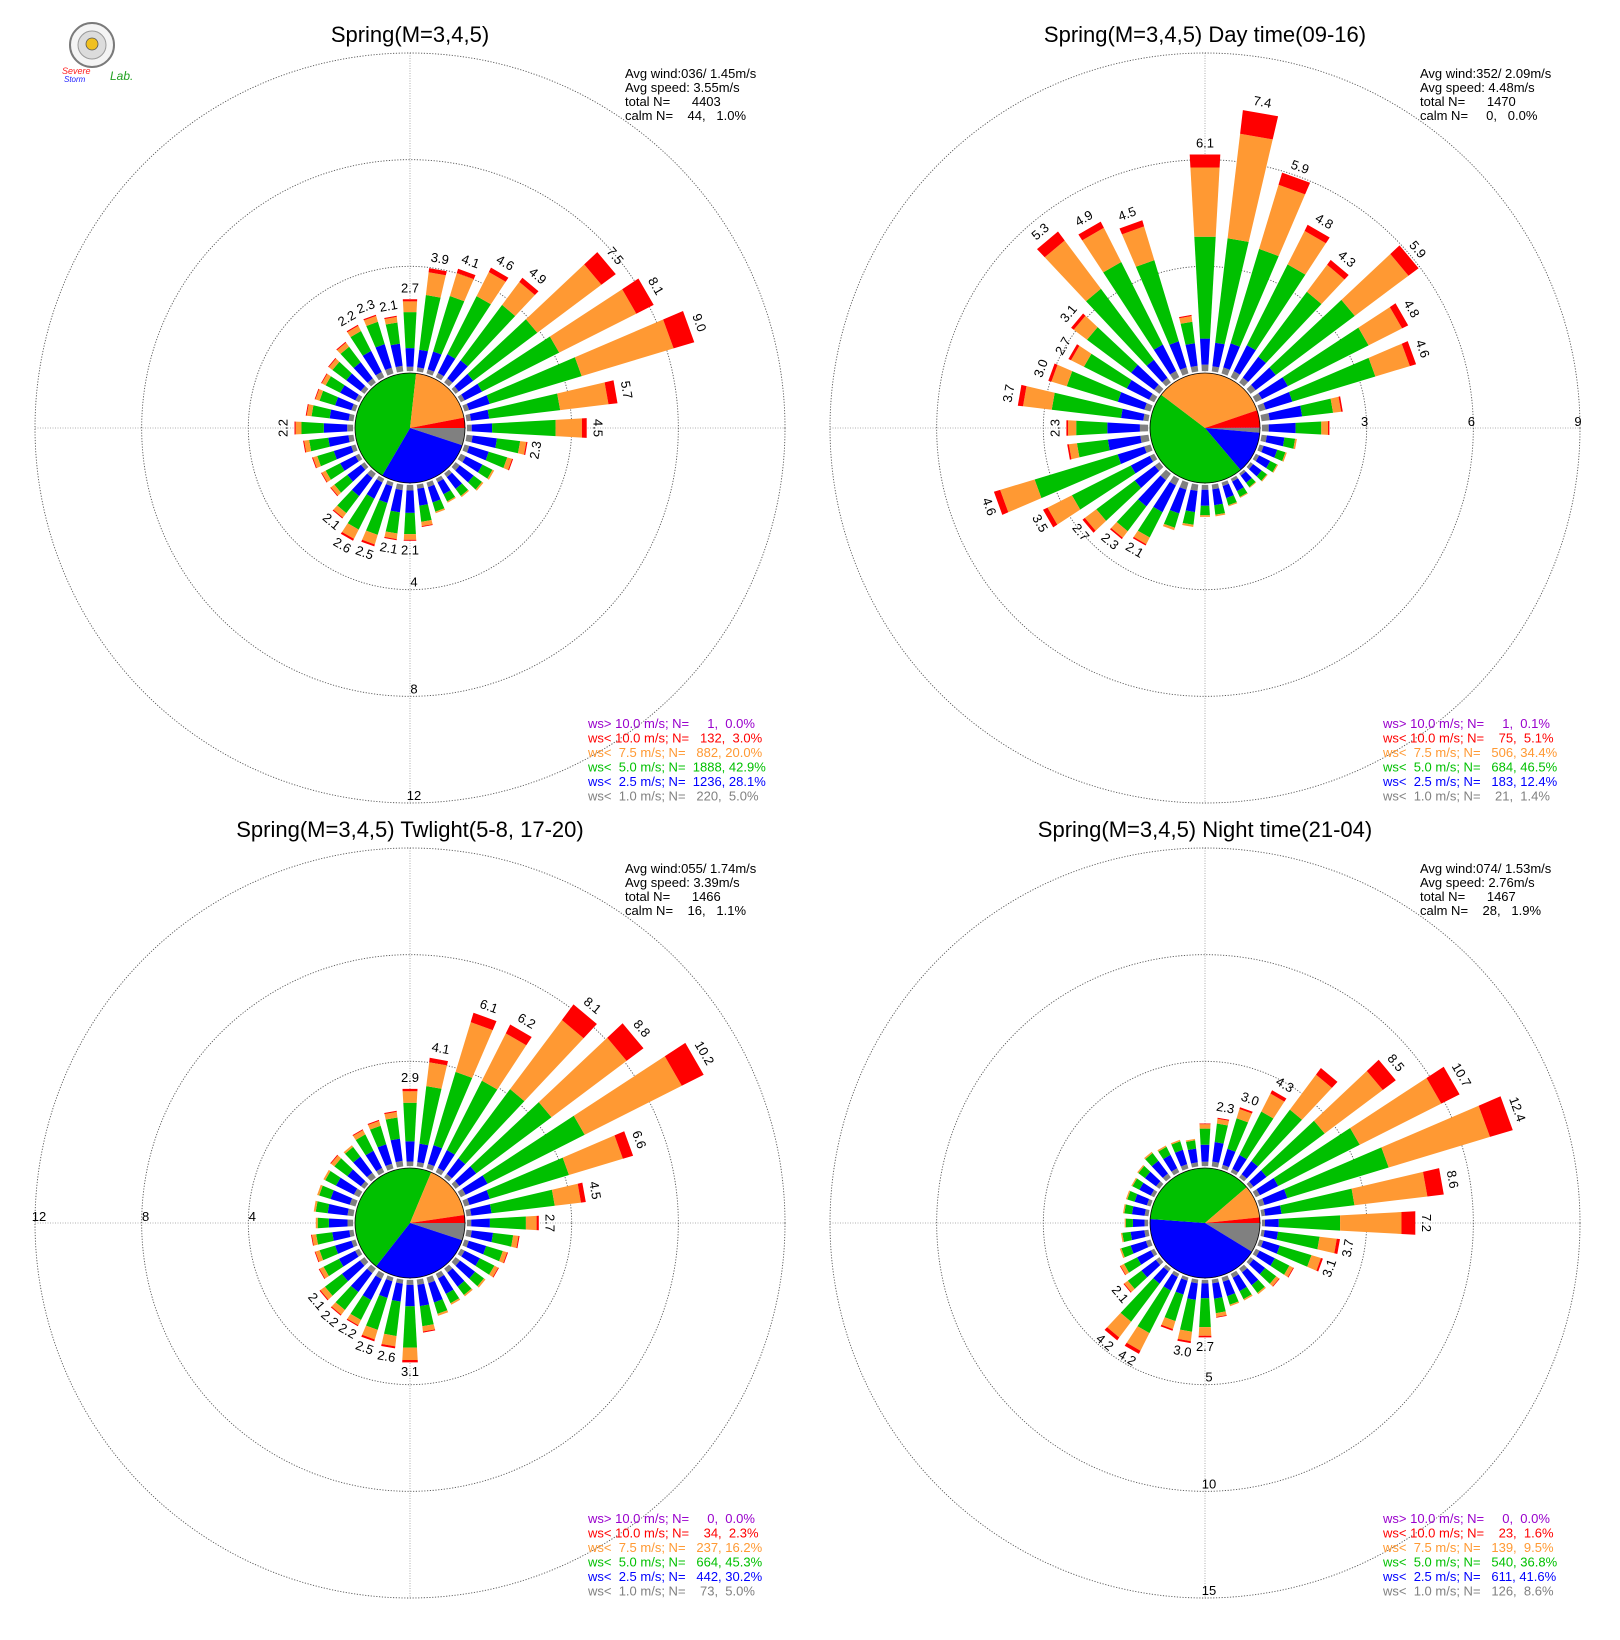 The height and width of the screenshot is (1640, 1620). I want to click on bar-value-label: 7.2, so click(1426, 1223).